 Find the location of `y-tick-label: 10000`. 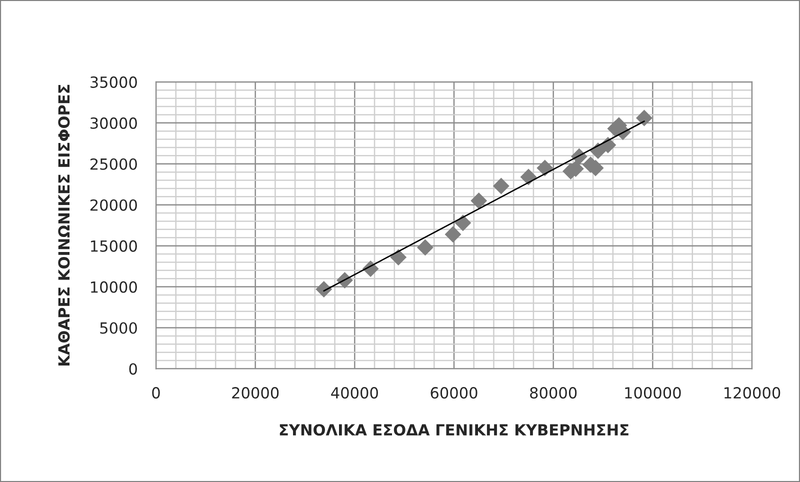

y-tick-label: 10000 is located at coordinates (114, 287).